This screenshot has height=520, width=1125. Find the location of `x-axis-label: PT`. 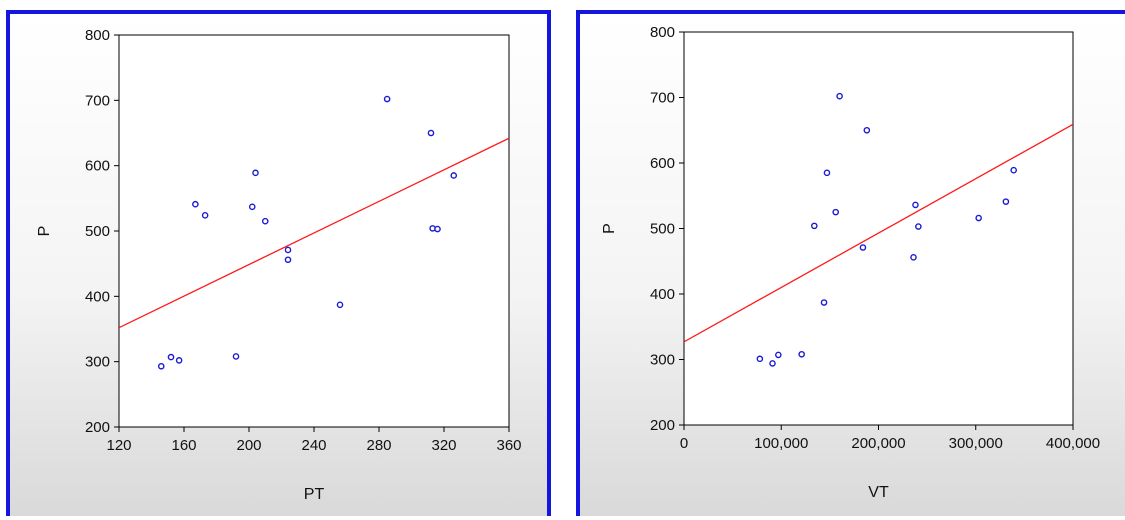

x-axis-label: PT is located at coordinates (314, 494).